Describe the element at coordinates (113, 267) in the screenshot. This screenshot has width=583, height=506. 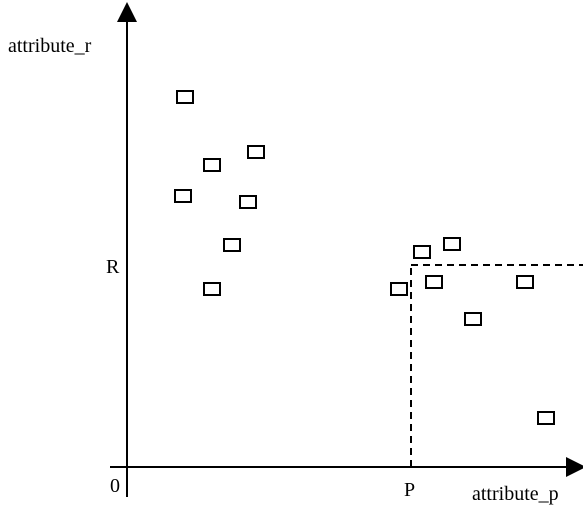
I see `threshold-y-label: R` at that location.